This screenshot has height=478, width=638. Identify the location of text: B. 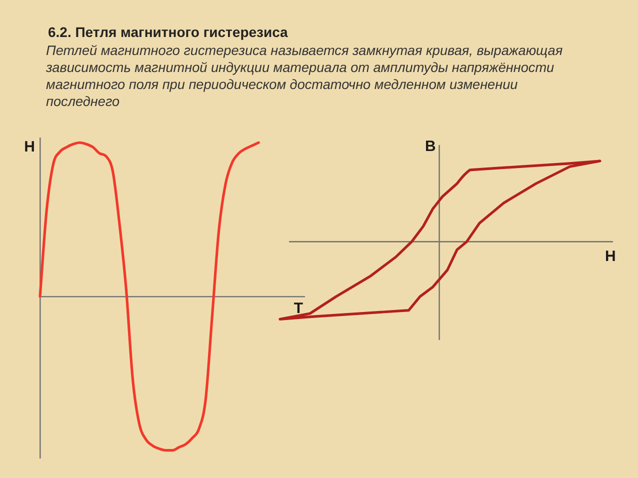
(430, 146).